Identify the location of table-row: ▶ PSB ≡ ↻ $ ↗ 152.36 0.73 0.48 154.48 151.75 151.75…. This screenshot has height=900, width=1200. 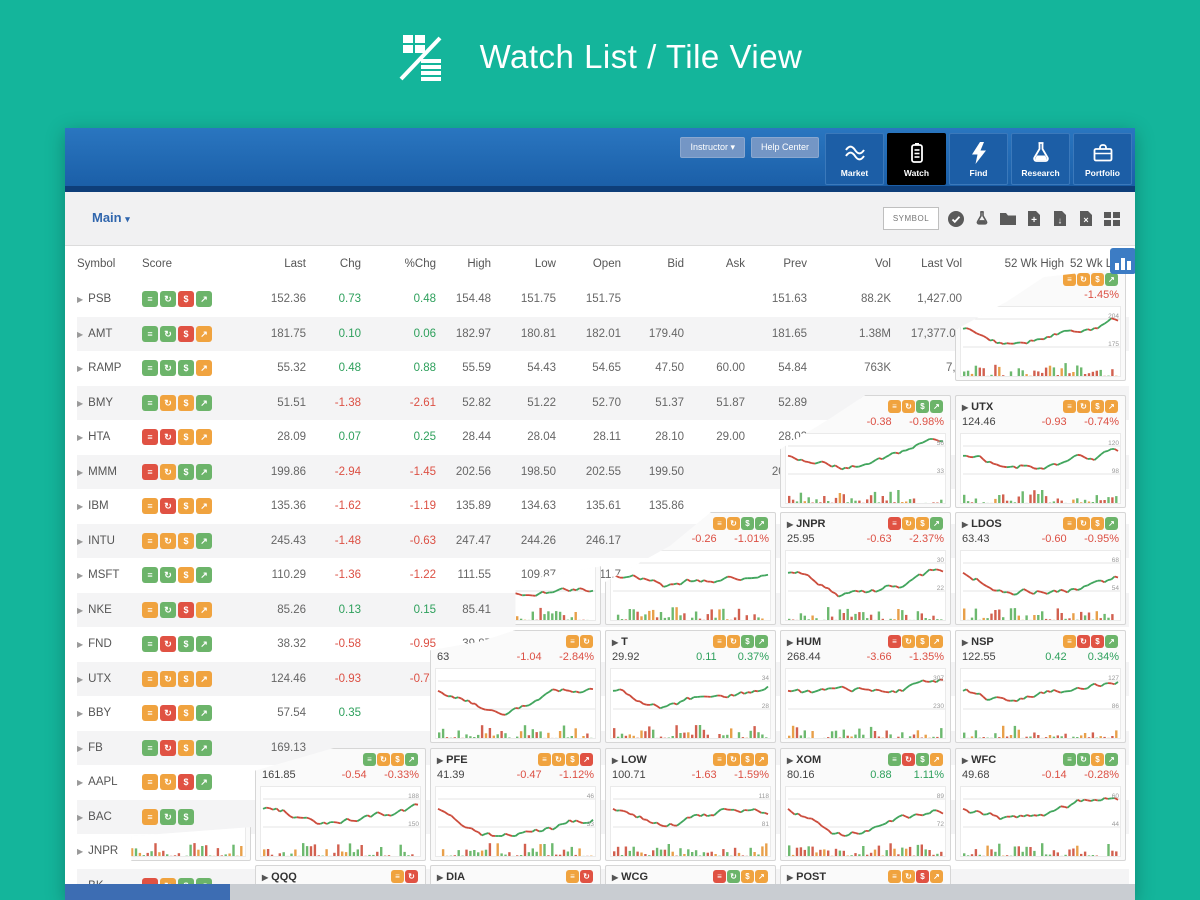
(603, 299).